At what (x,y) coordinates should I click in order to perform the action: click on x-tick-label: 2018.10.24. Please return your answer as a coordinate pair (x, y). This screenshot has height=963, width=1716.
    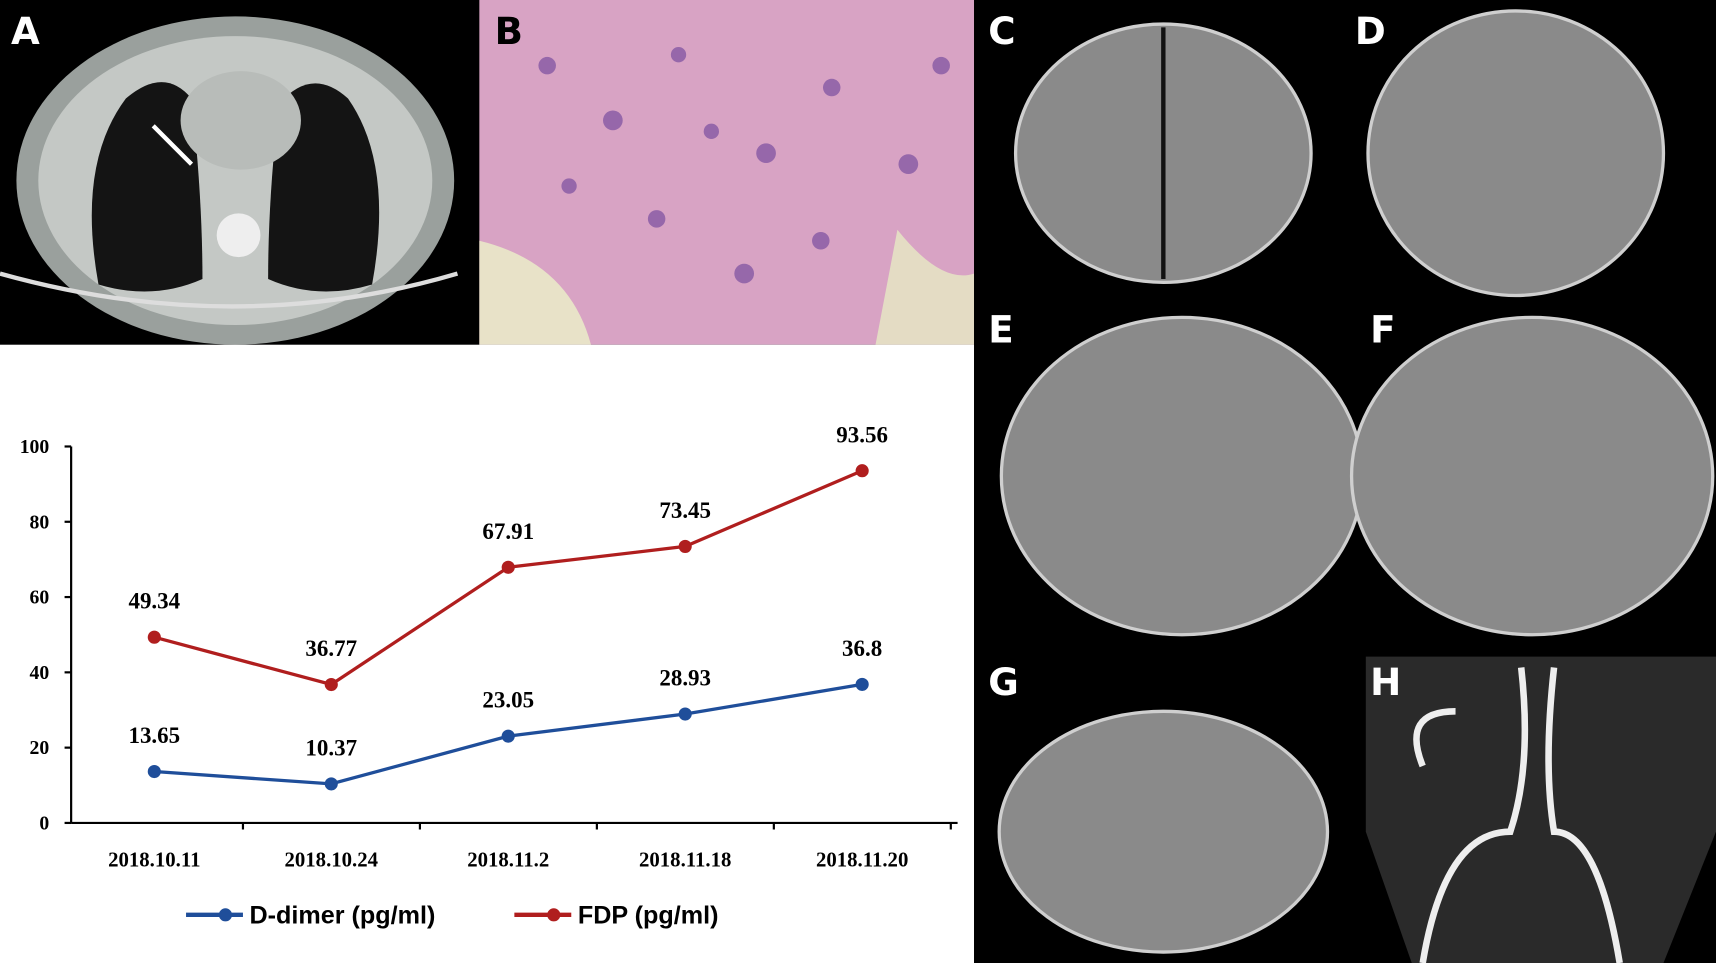
    Looking at the image, I should click on (332, 860).